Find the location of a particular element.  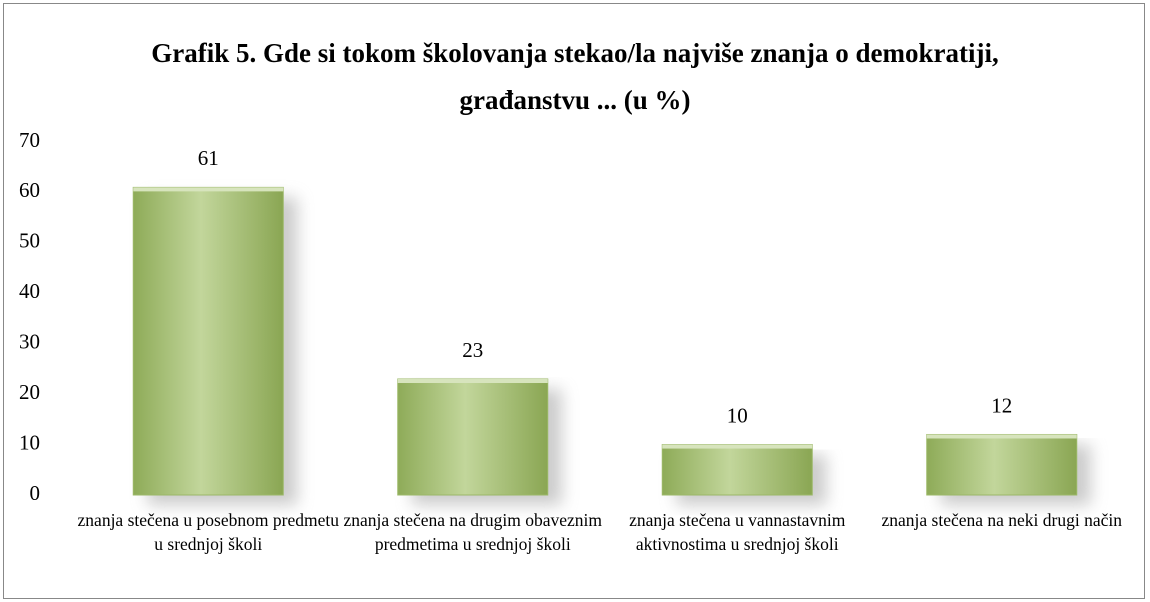

y-tick-label: 70 is located at coordinates (29, 140).